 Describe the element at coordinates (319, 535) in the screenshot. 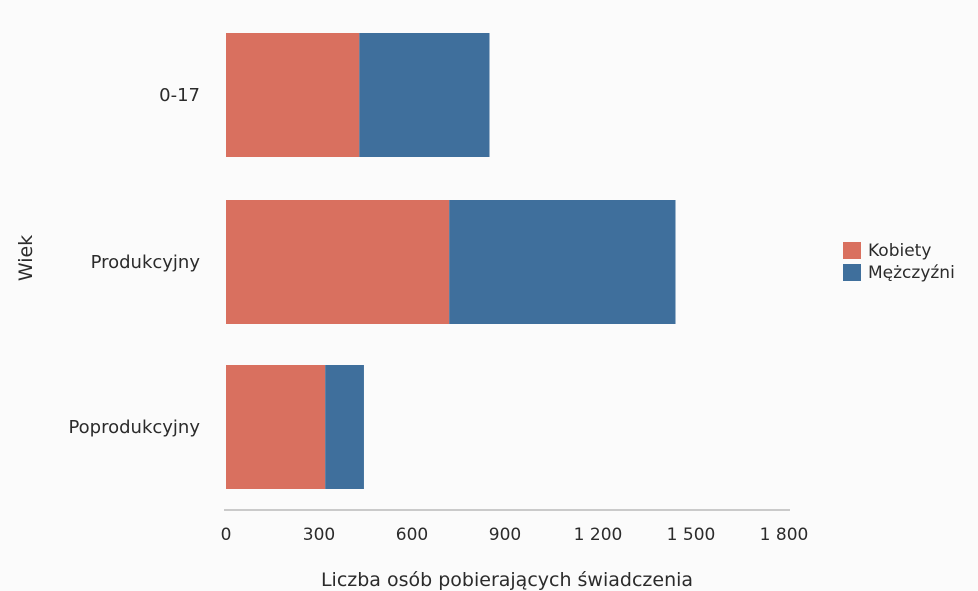

I see `x-tick-label-1: 300` at that location.